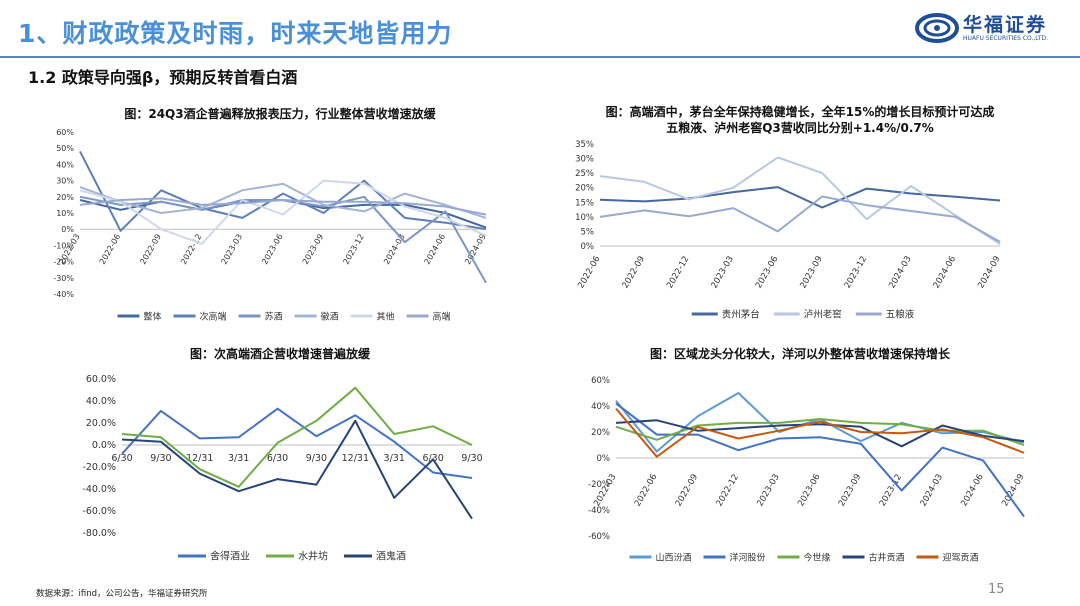  What do you see at coordinates (274, 317) in the screenshot?
I see `legend-label: 苏酒` at bounding box center [274, 317].